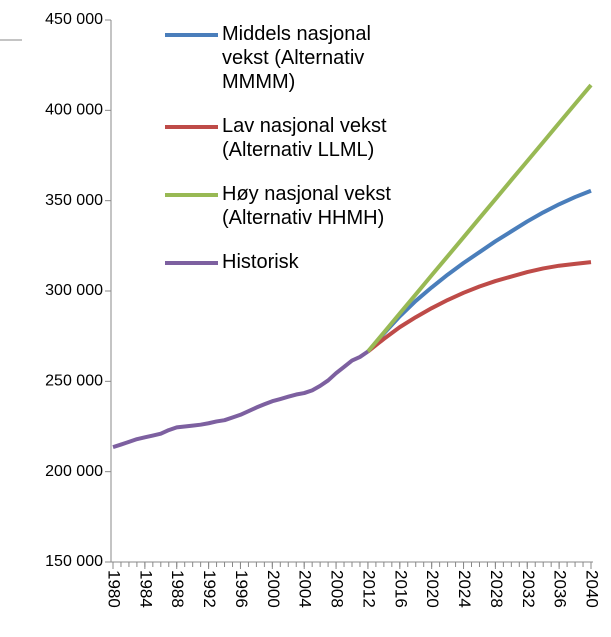  I want to click on x-tick-label: 1996, so click(241, 589).